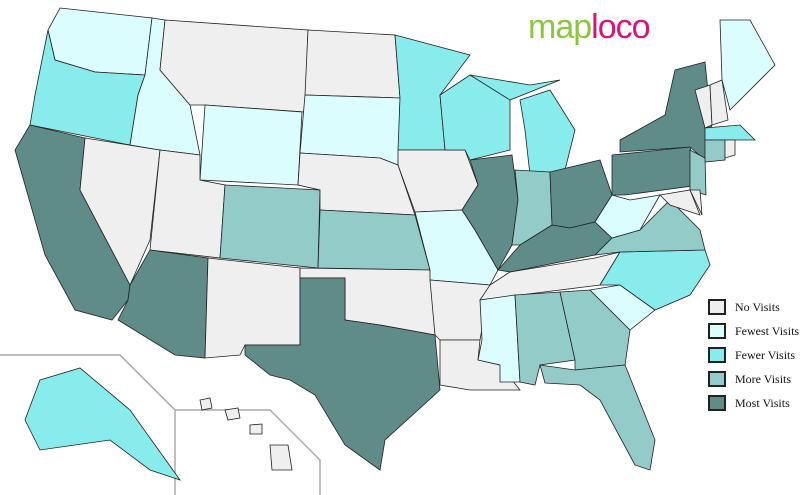  Describe the element at coordinates (374, 240) in the screenshot. I see `state-ks` at that location.